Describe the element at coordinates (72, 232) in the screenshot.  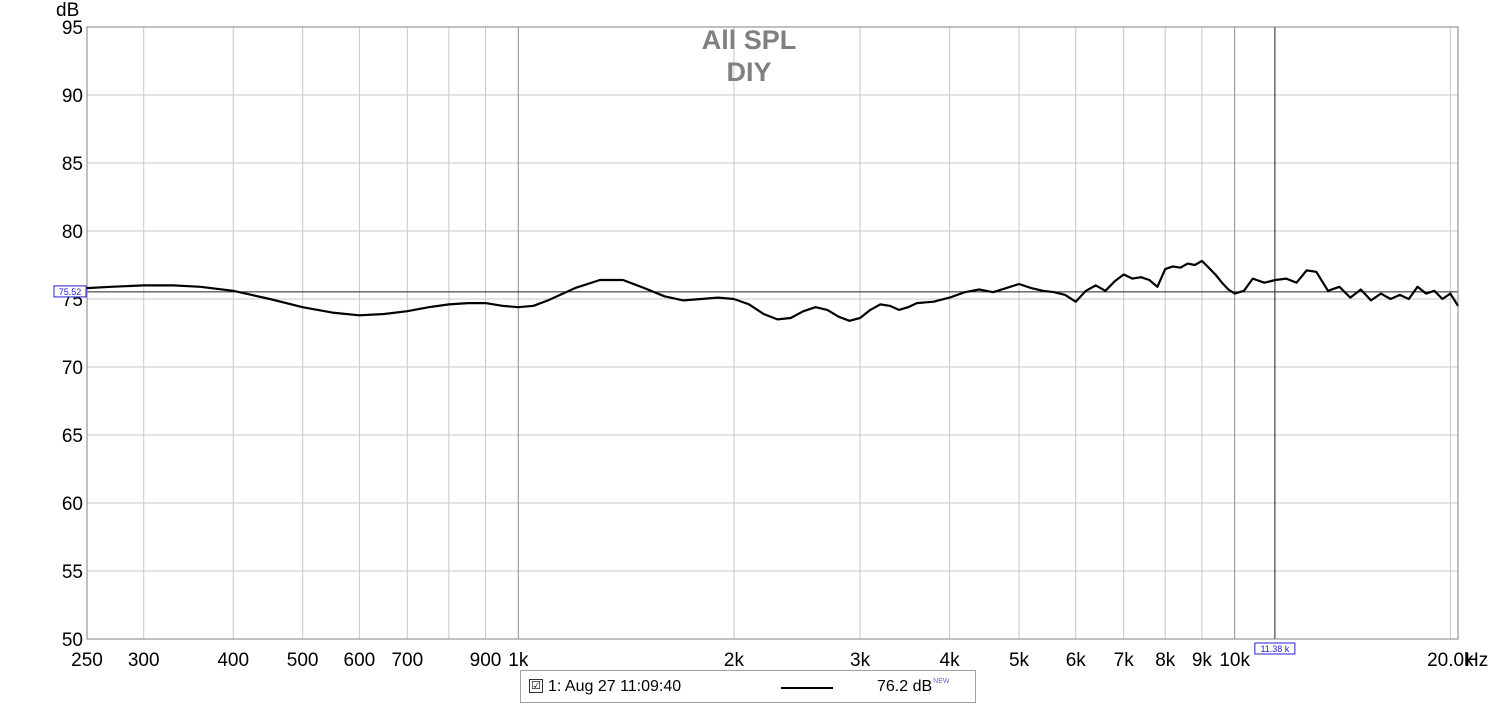
I see `y-tick-label: 80` at that location.